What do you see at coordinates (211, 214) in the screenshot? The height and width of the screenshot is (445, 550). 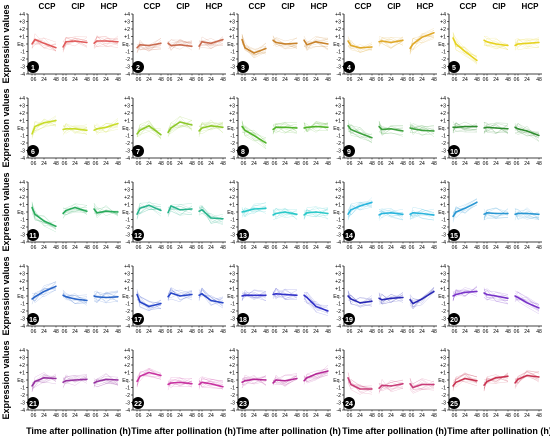 I see `cluster-12-hcp-mean-line` at bounding box center [211, 214].